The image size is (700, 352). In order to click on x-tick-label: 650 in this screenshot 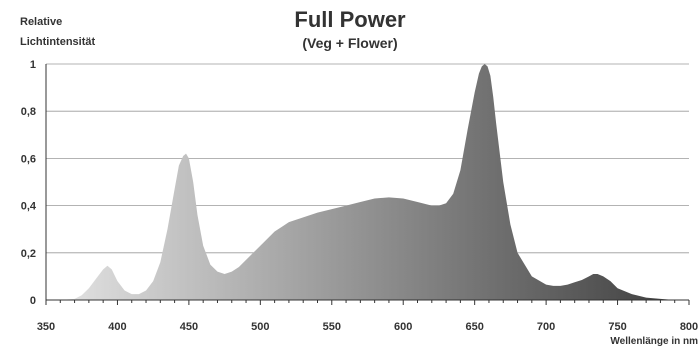, I will do `click(474, 327)`.